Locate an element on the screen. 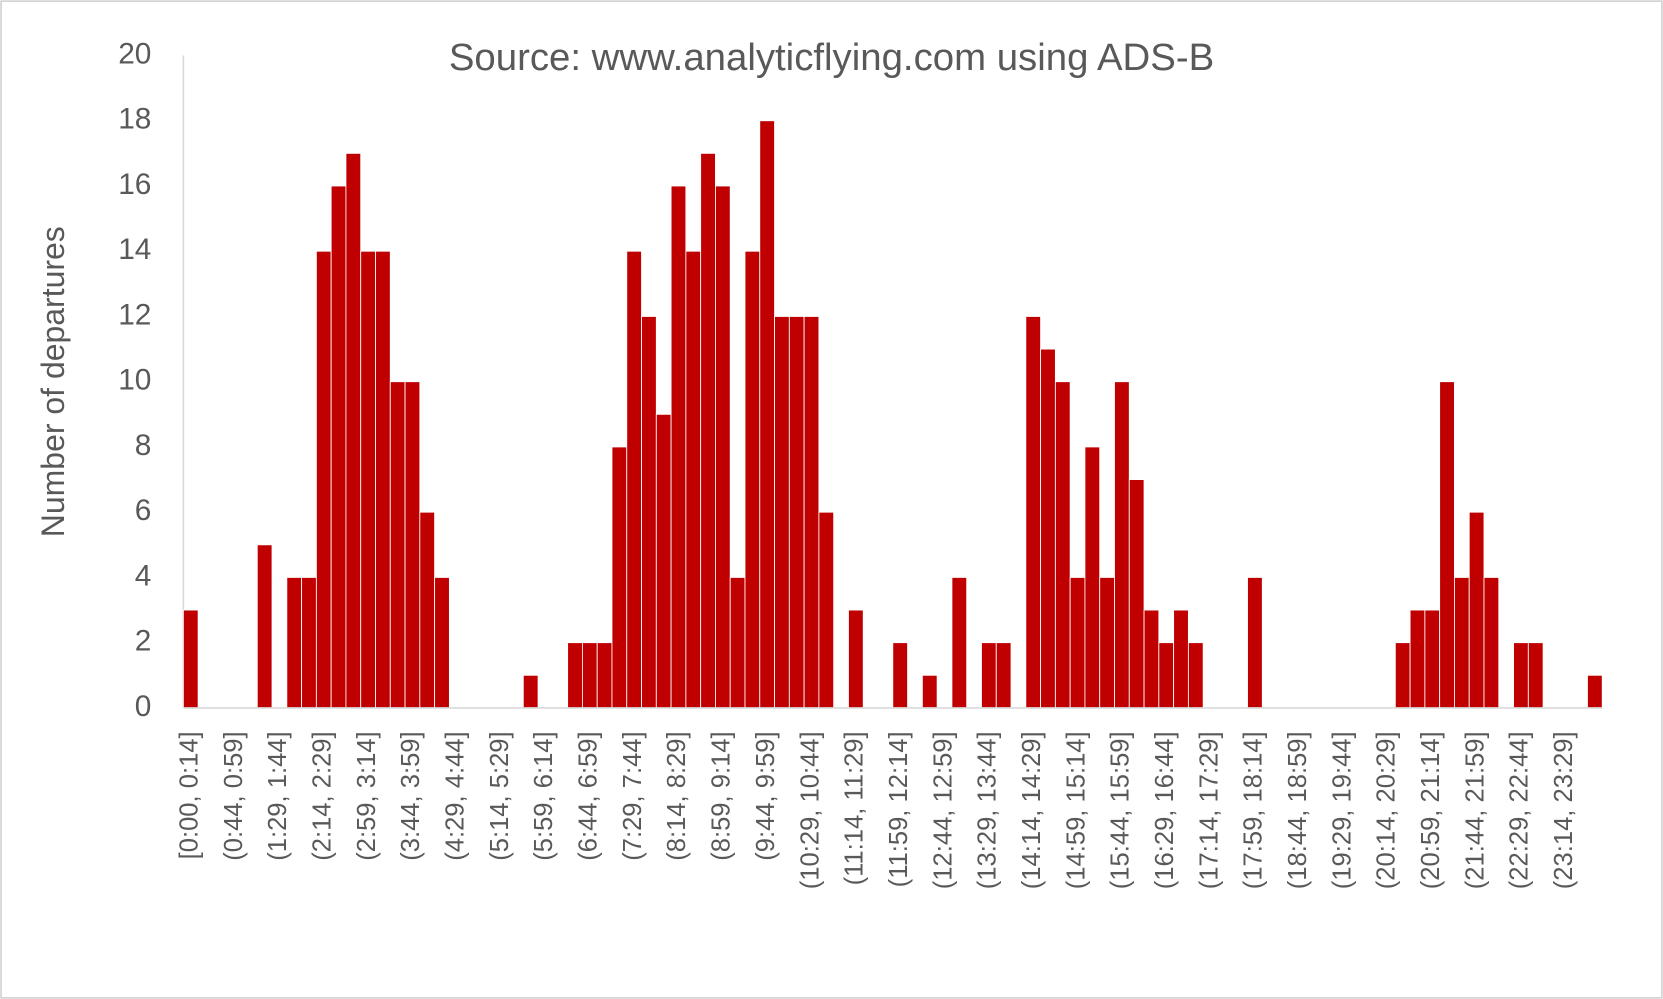 The image size is (1663, 999). x-tick-label: (12:44, 12:59] is located at coordinates (943, 810).